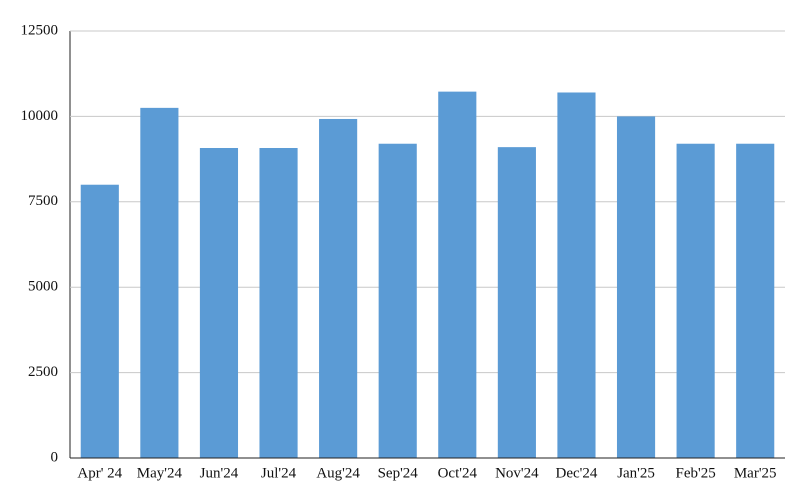  I want to click on x-tick-label: Sep'24, so click(398, 473).